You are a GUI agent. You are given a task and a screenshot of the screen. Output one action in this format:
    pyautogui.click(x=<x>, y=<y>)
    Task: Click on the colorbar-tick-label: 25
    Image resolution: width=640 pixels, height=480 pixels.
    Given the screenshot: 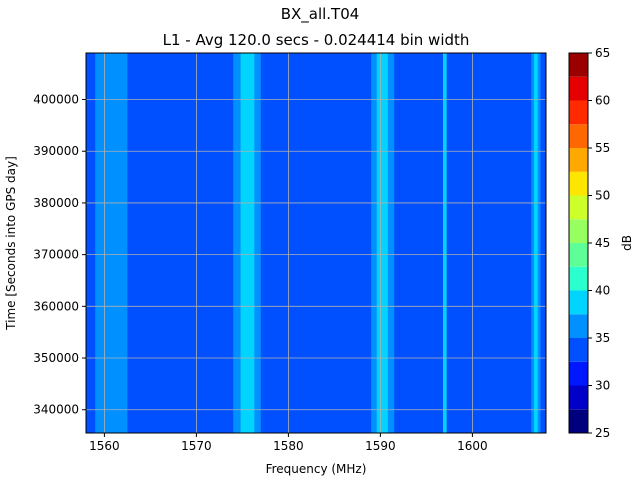 What is the action you would take?
    pyautogui.click(x=602, y=433)
    